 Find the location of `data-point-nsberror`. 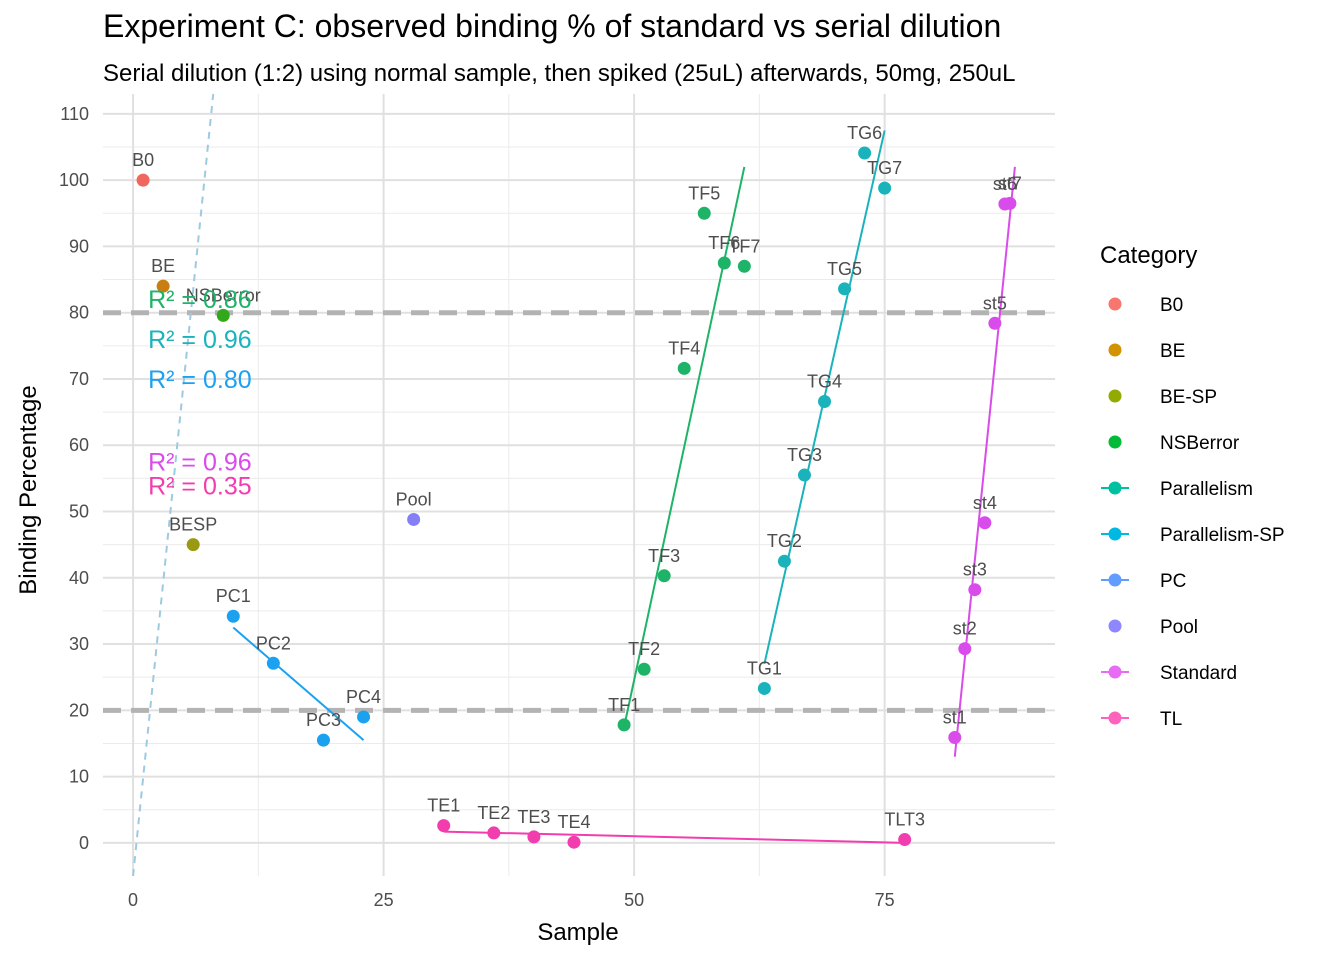

data-point-nsberror is located at coordinates (223, 315).